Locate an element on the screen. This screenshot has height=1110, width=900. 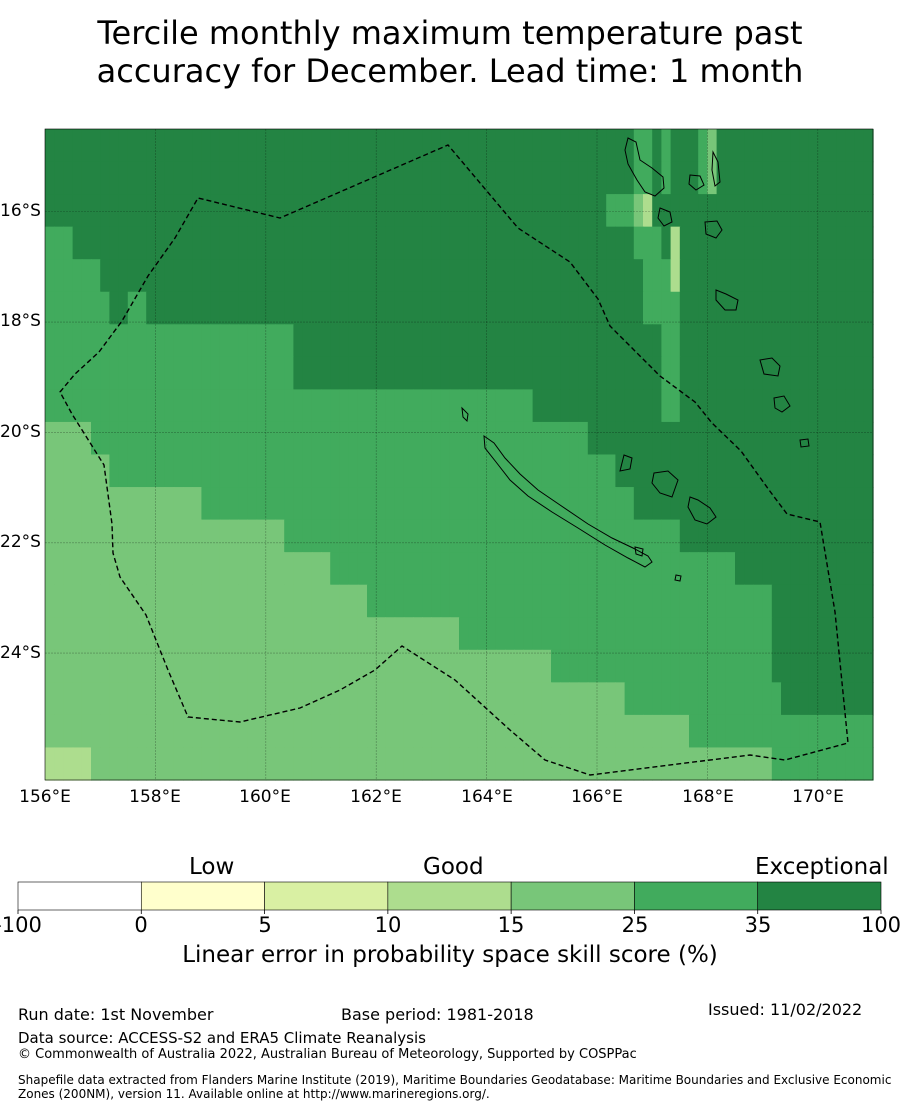
colorbar-header-exceptional: Exceptional is located at coordinates (822, 867).